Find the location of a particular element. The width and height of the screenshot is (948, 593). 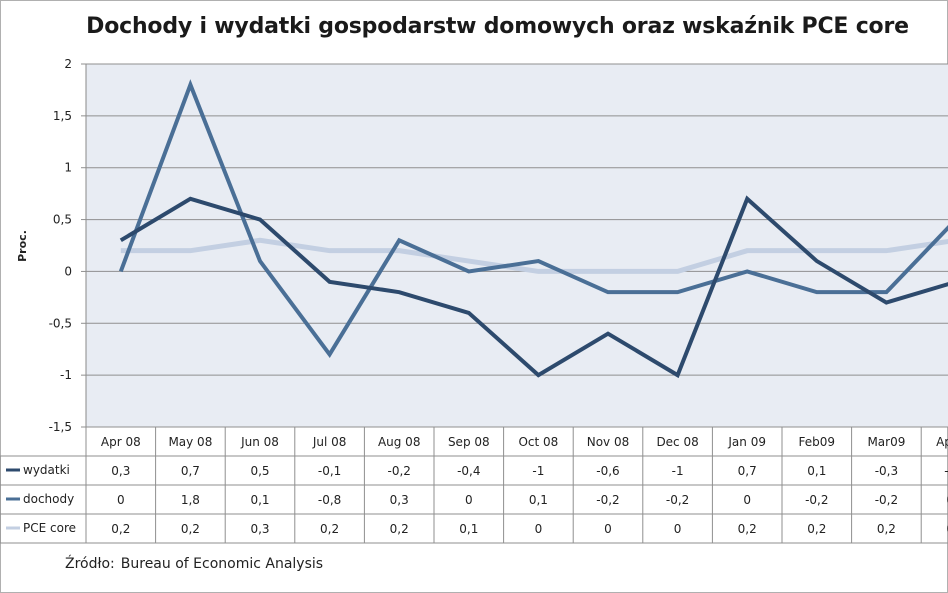

x-tick-label: Jul 08 is located at coordinates (329, 442).